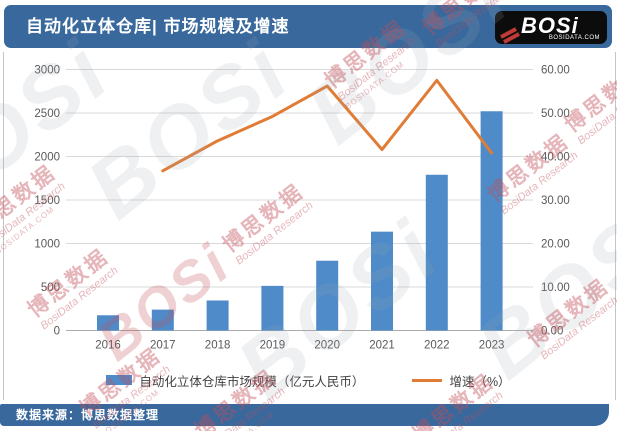 The height and width of the screenshot is (431, 617). Describe the element at coordinates (436, 252) in the screenshot. I see `bar-2022` at that location.